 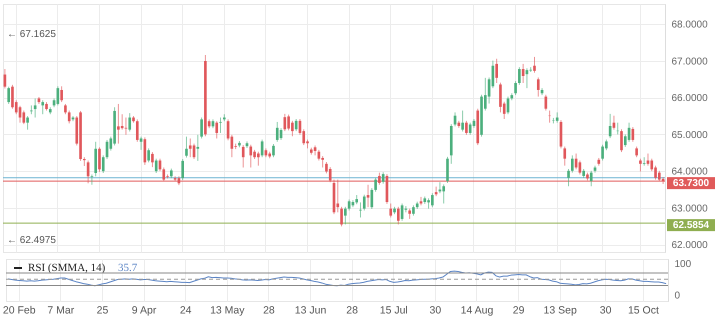 What do you see at coordinates (690, 246) in the screenshot?
I see `y-tick-label: 62.0000` at bounding box center [690, 246].